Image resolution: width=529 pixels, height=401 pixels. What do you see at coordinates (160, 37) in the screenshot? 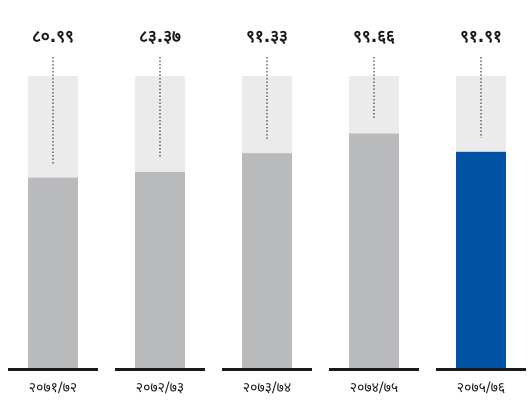
I see `value-label: ८३.३७` at bounding box center [160, 37].